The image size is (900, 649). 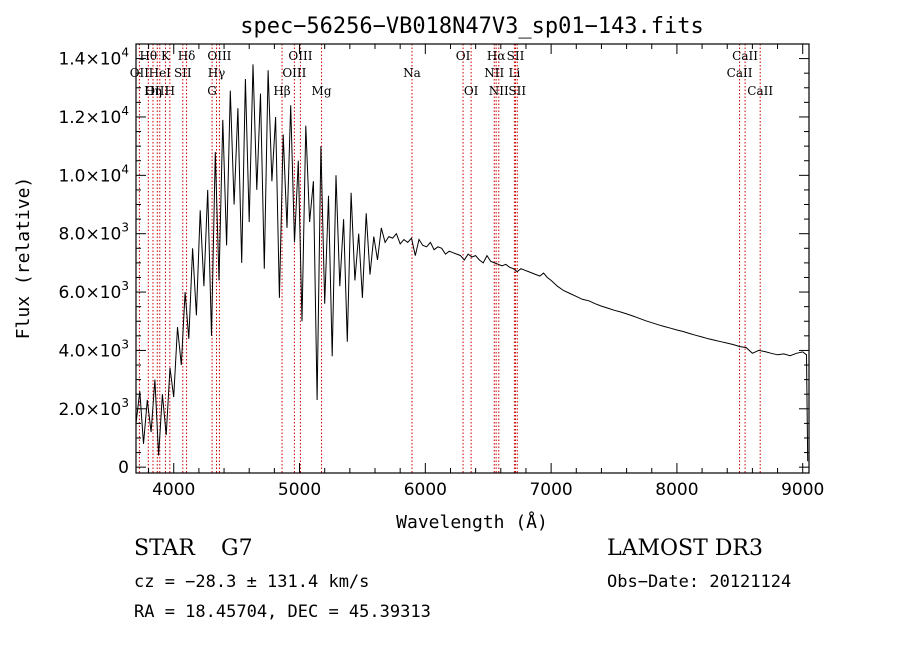 What do you see at coordinates (517, 91) in the screenshot?
I see `line-label-24: SII` at bounding box center [517, 91].